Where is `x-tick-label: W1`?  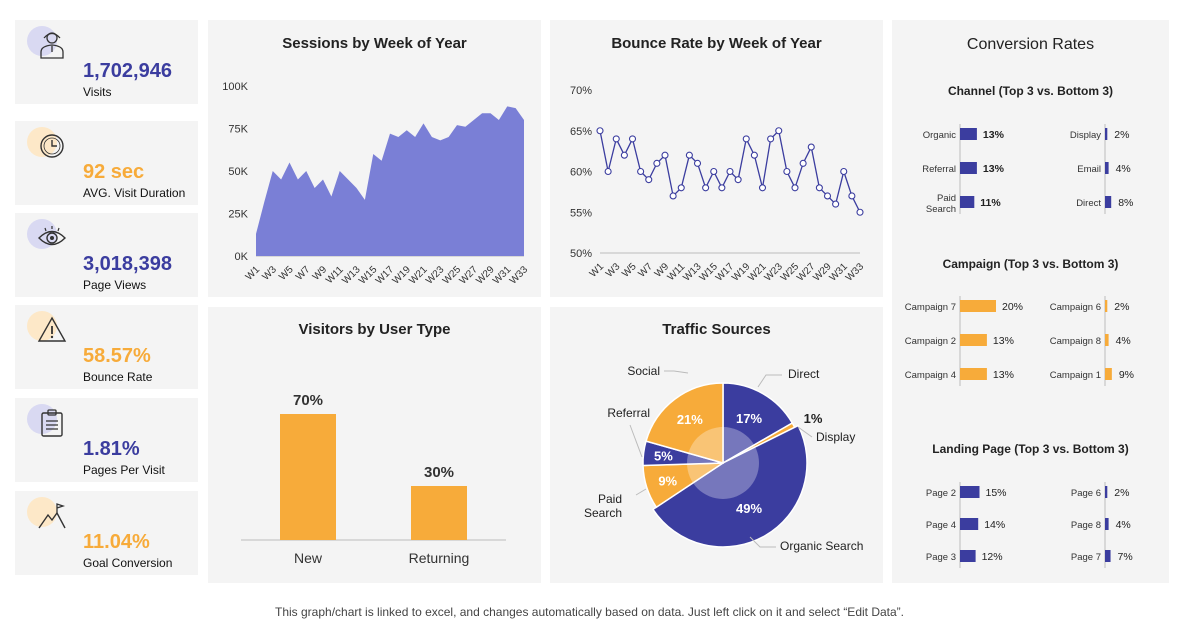 x-tick-label: W1 is located at coordinates (597, 270).